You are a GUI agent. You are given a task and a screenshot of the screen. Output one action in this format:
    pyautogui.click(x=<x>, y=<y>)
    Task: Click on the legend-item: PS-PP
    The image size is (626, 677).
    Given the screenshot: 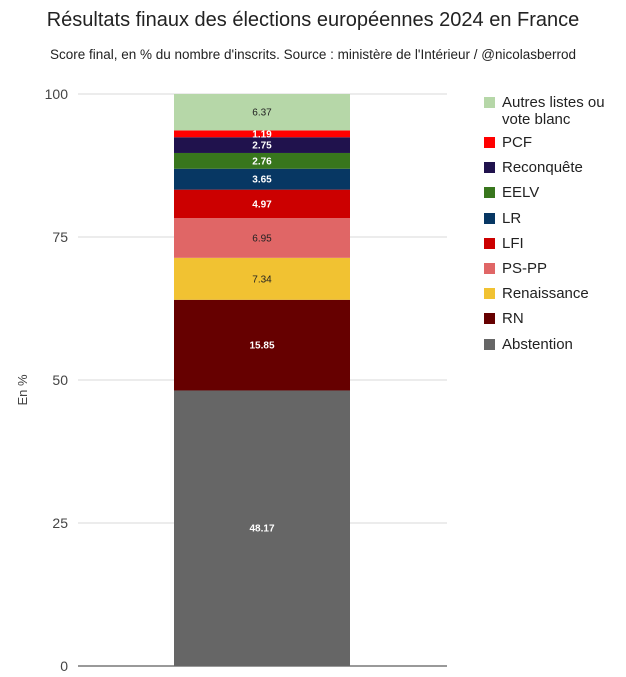 What is the action you would take?
    pyautogui.click(x=554, y=272)
    